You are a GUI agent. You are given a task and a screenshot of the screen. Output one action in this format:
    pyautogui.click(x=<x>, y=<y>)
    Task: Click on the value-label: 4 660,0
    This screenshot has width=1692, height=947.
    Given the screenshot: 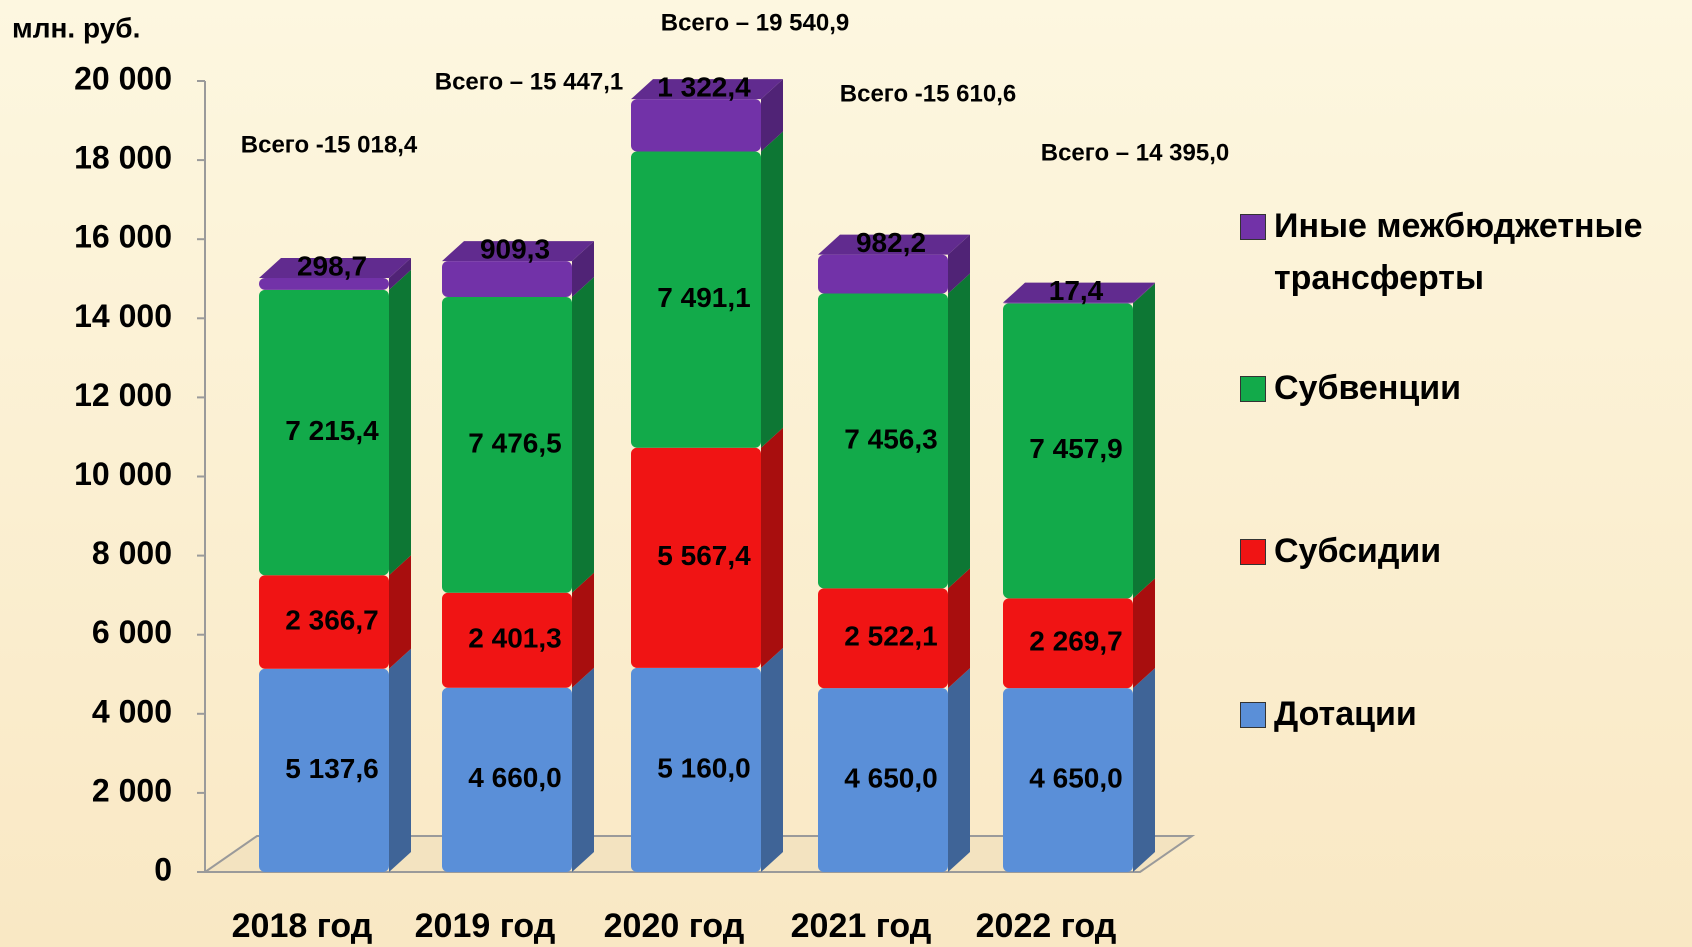 What is the action you would take?
    pyautogui.click(x=514, y=777)
    